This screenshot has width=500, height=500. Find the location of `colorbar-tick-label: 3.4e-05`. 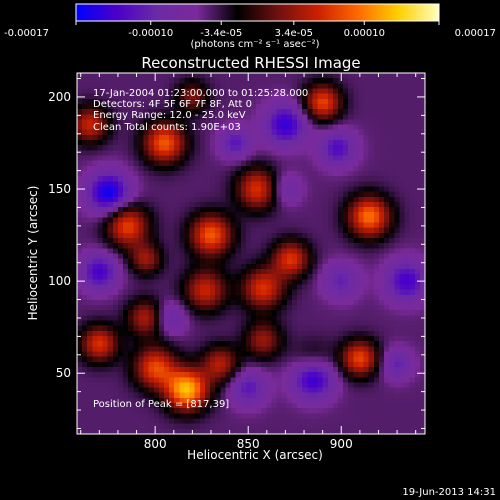

colorbar-tick-label: 3.4e-05 is located at coordinates (294, 33).